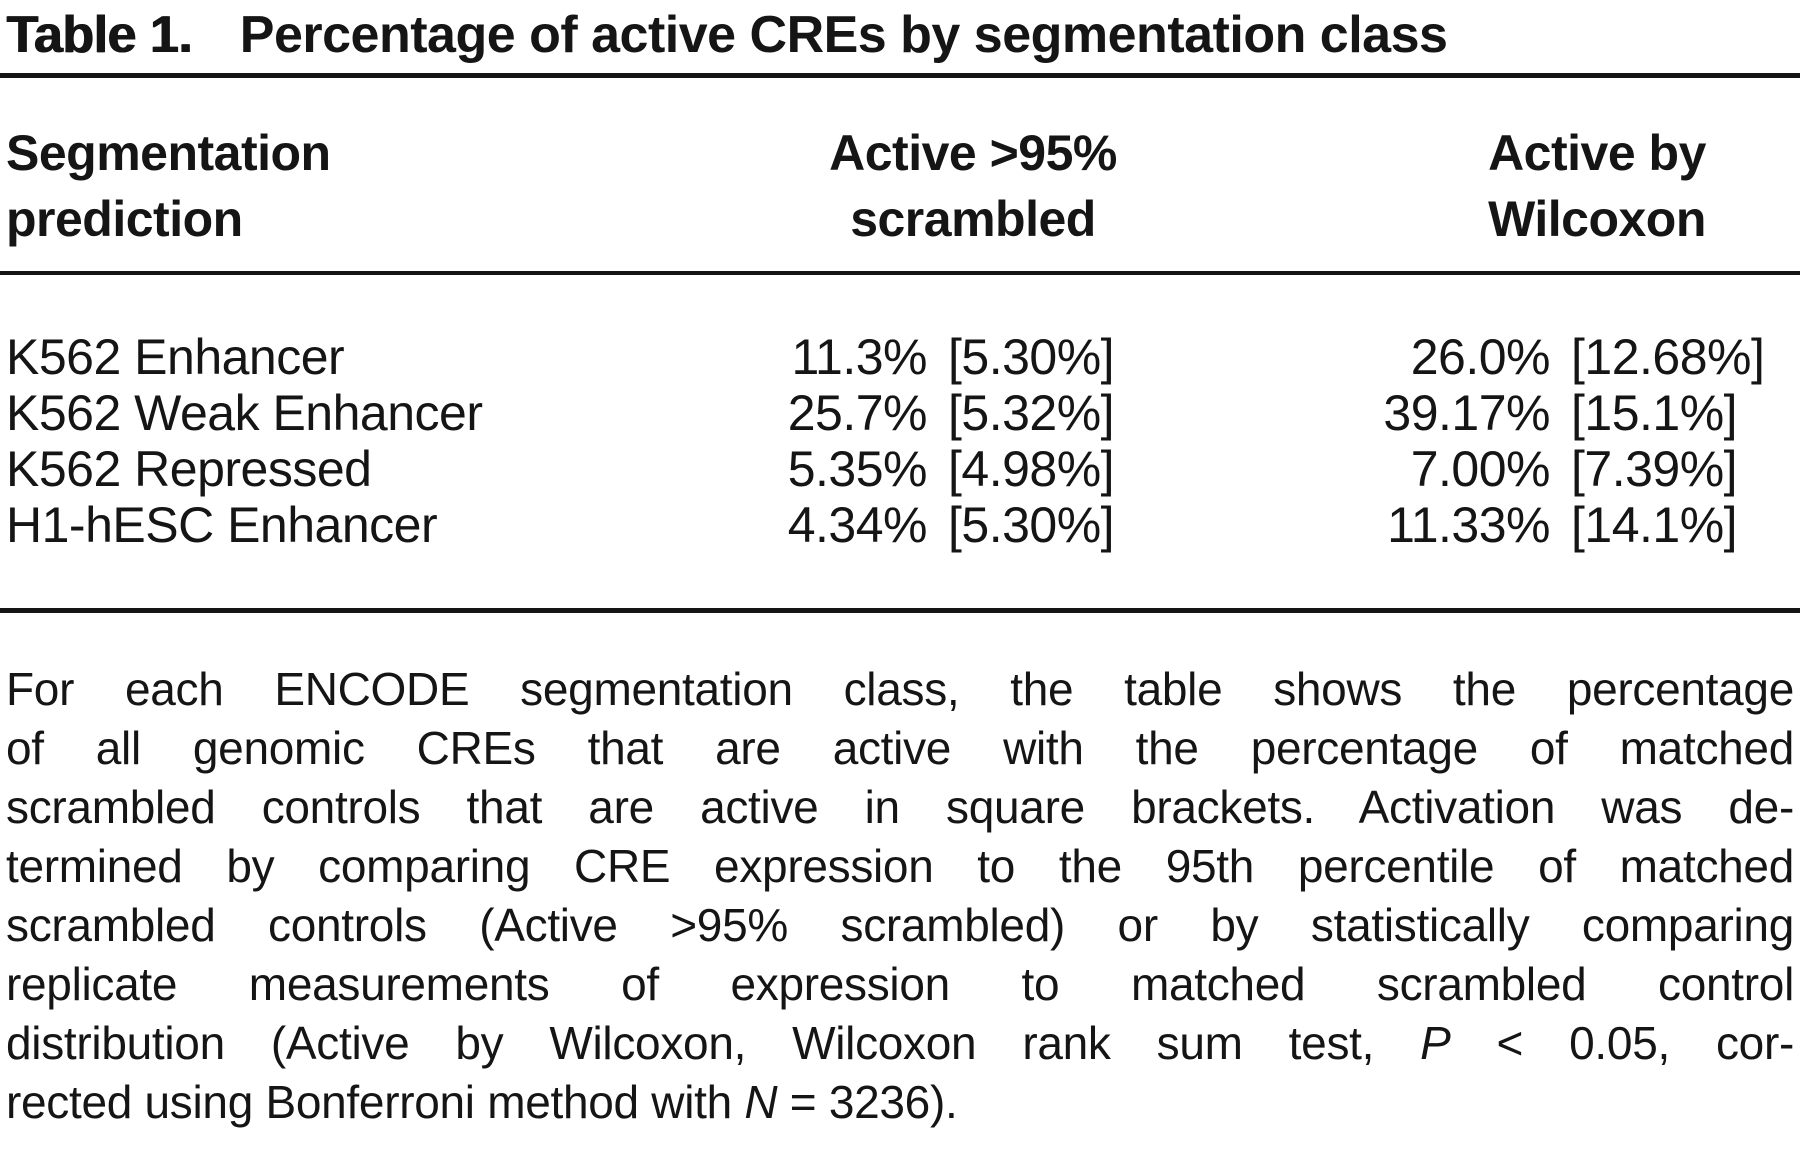 The image size is (1800, 1174). Describe the element at coordinates (857, 413) in the screenshot. I see `scrambled-value: 25.7%` at that location.